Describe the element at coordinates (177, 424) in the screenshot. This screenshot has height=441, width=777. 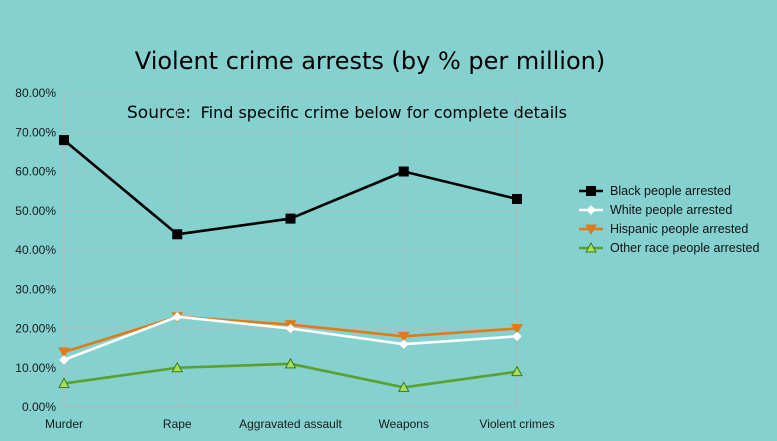
I see `x-tick-label: Rape` at that location.